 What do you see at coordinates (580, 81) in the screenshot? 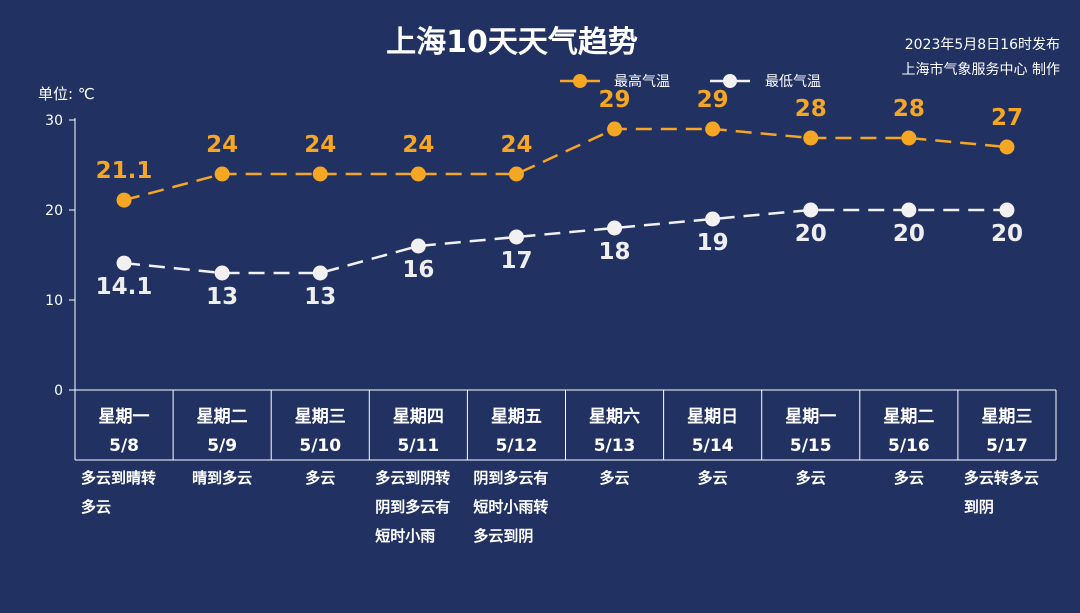
I see `legend-high-marker` at bounding box center [580, 81].